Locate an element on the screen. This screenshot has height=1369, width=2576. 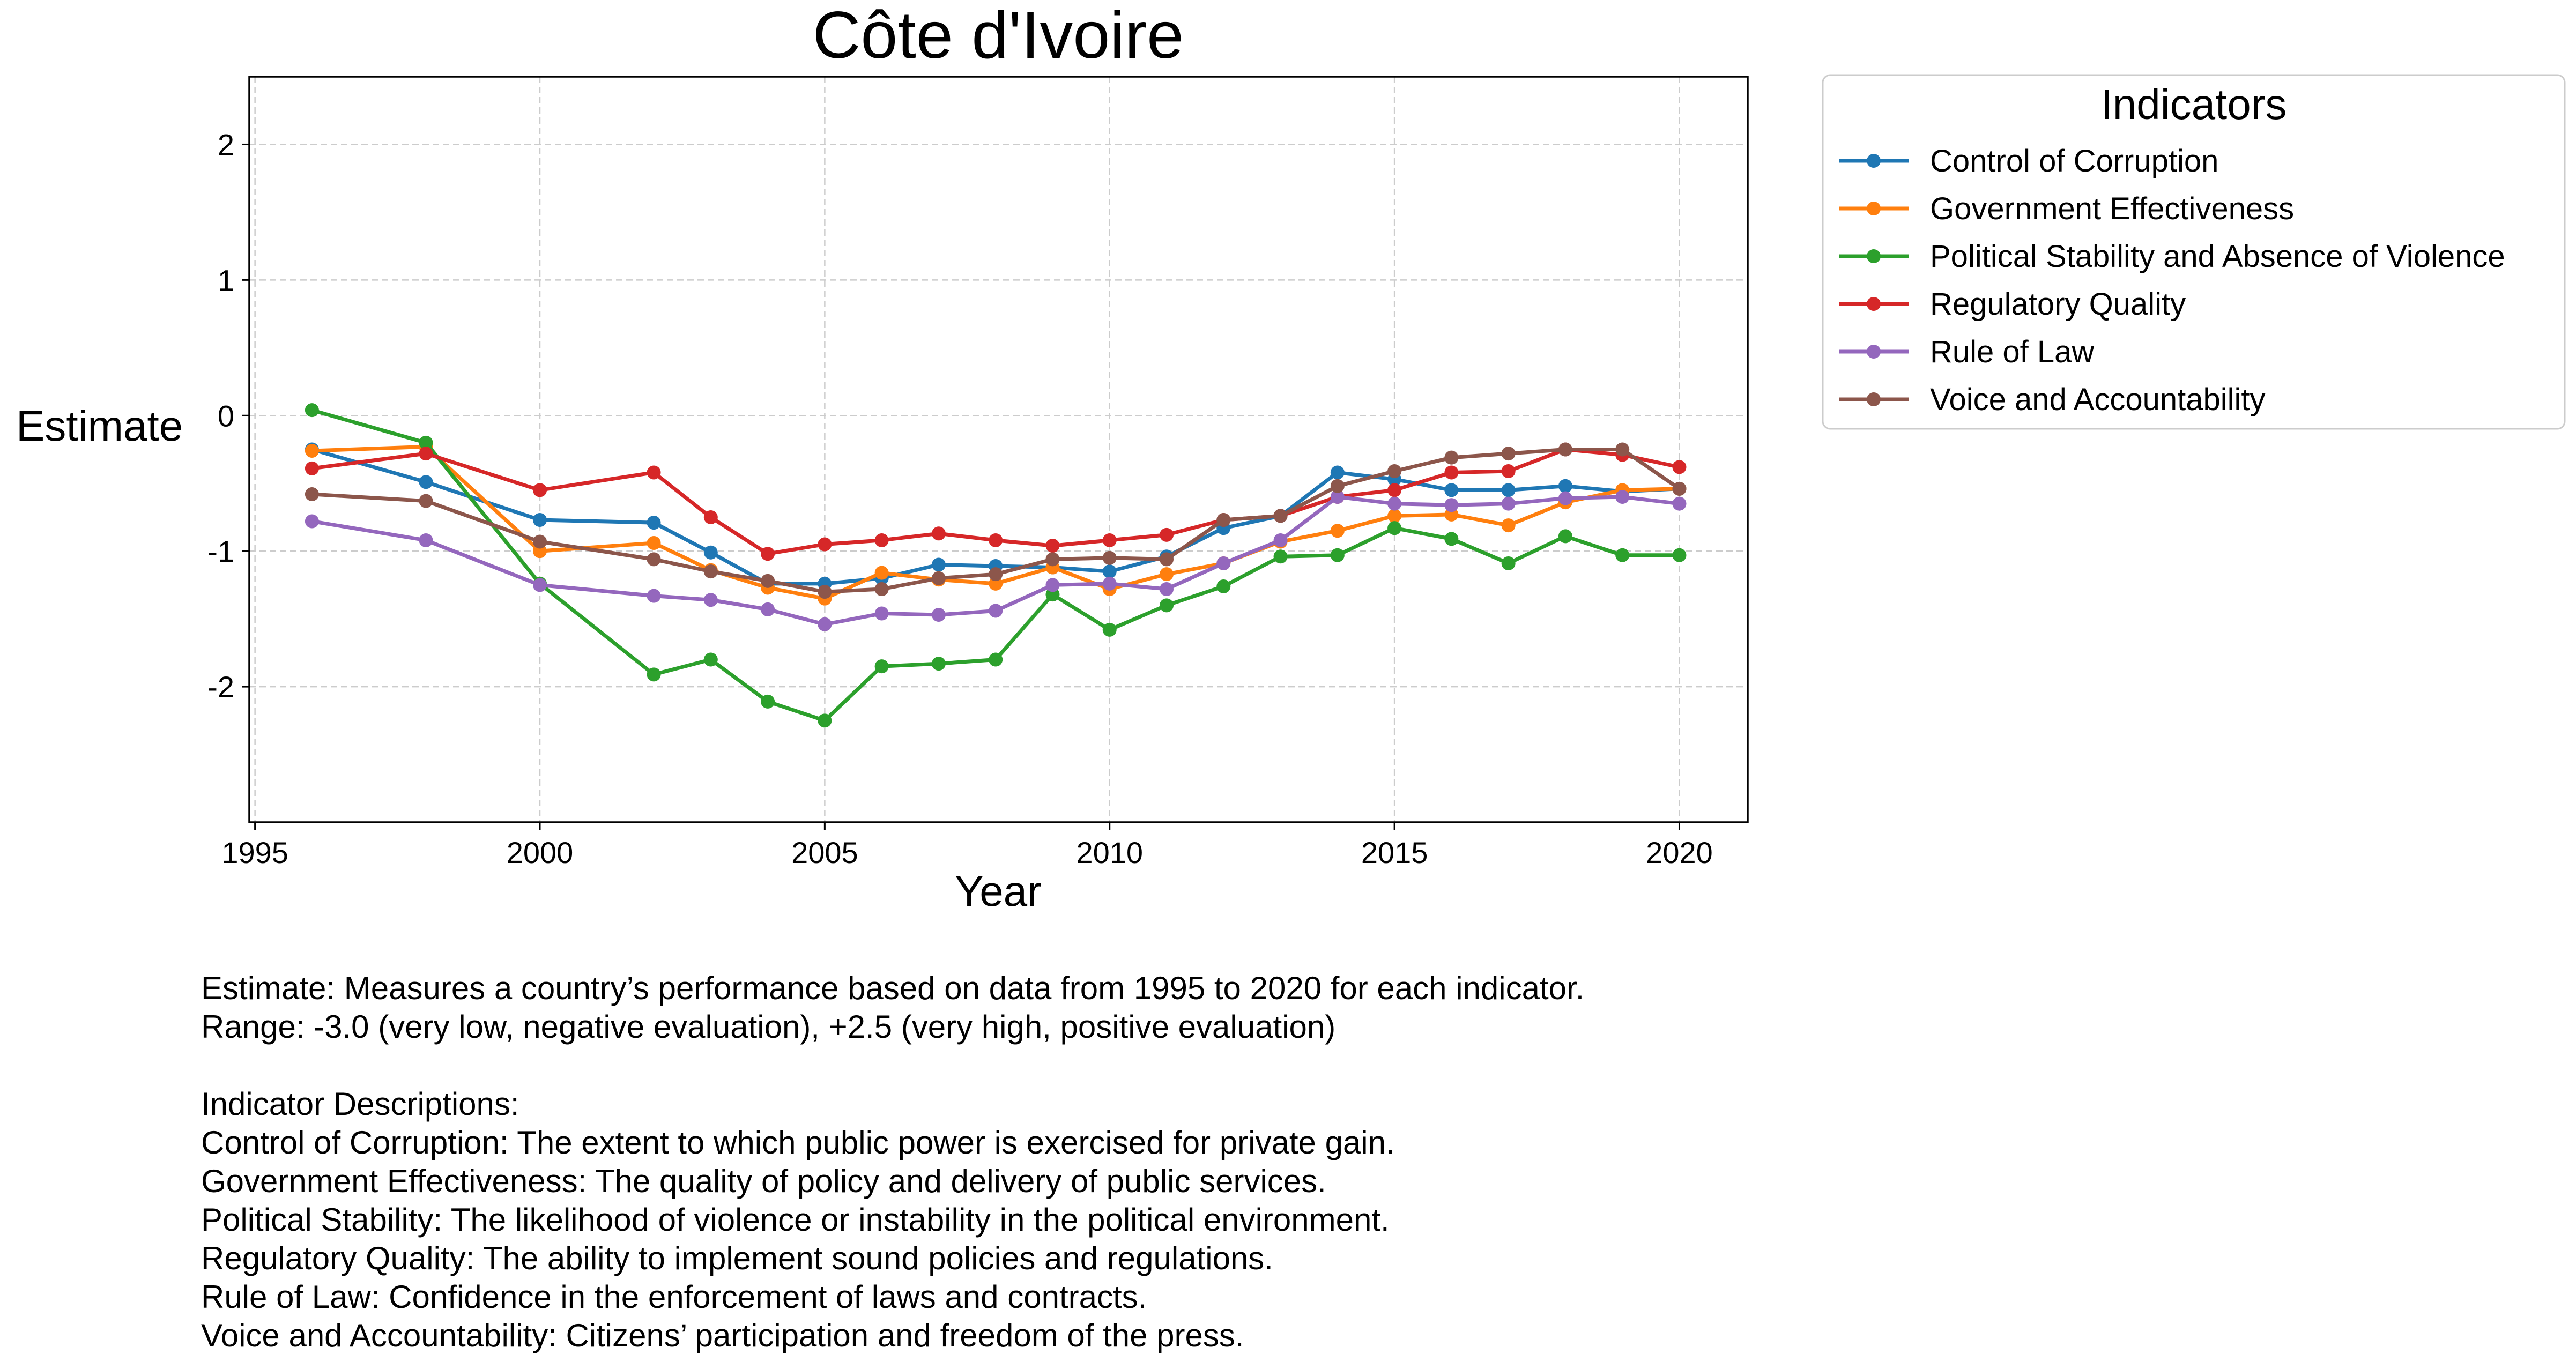
legend-entry-government-effectiveness: Government Effectiveness is located at coordinates (2066, 208).